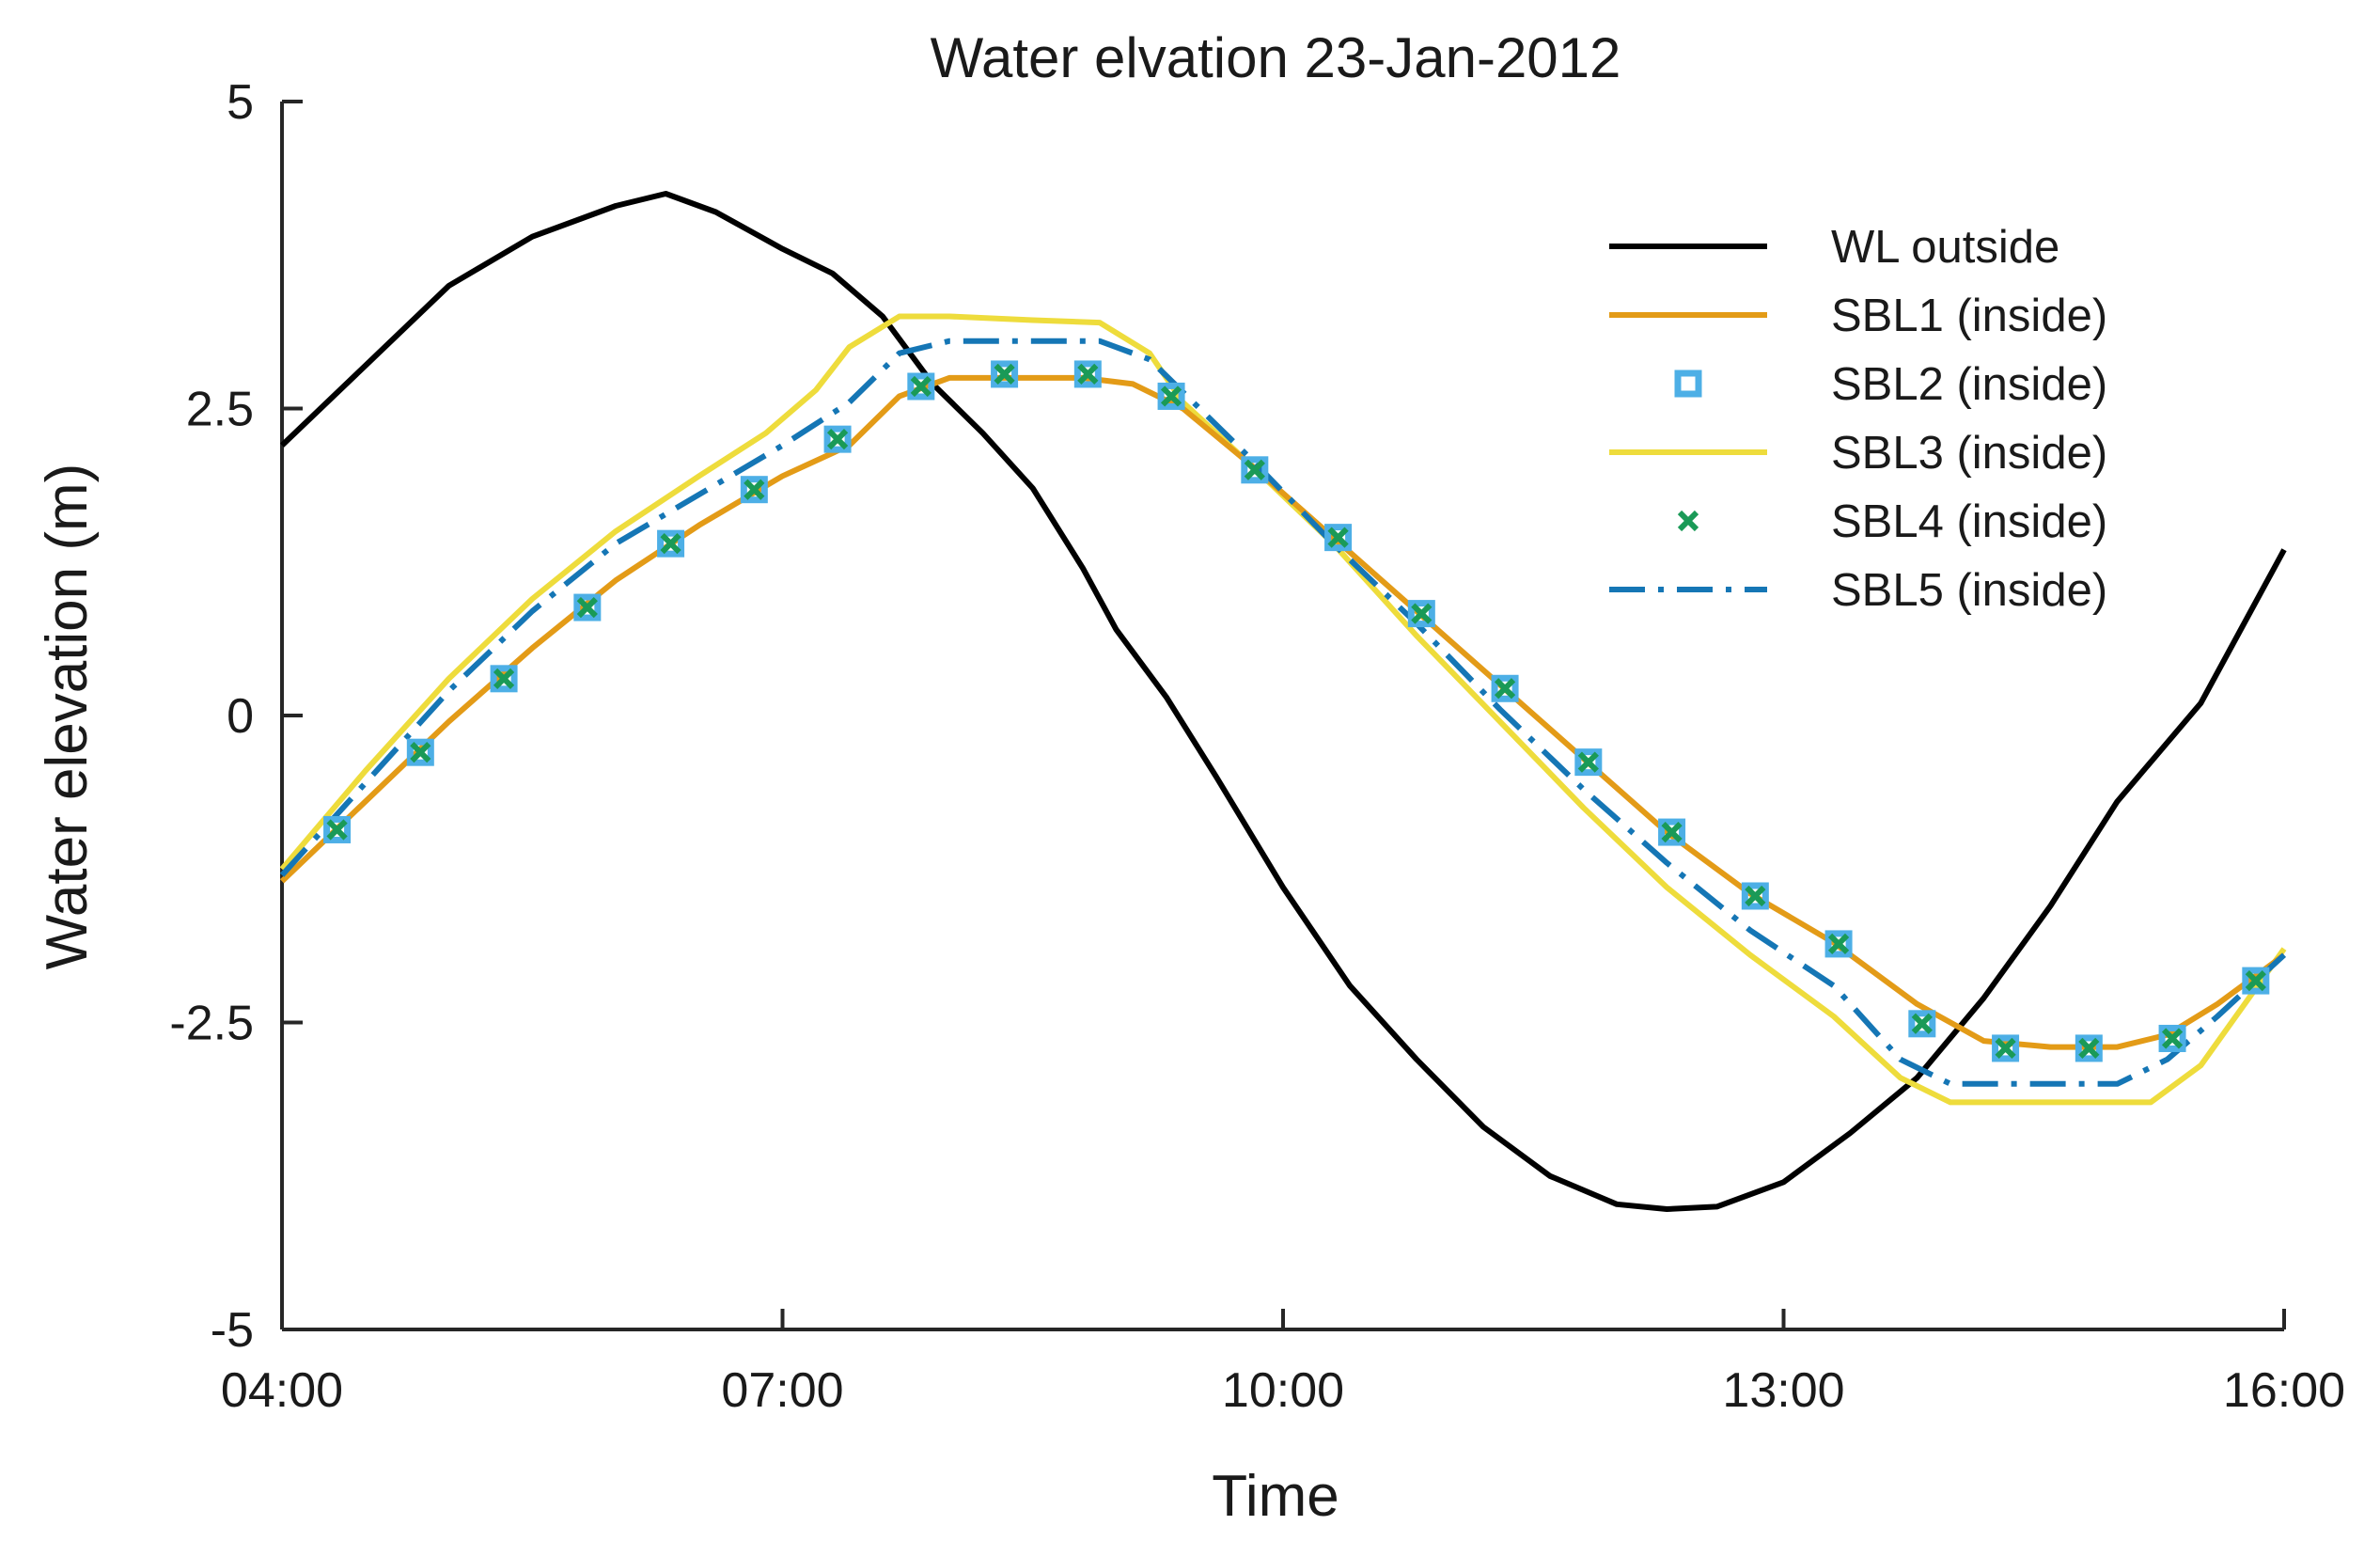 This screenshot has width=2380, height=1557. I want to click on y-tick-label: -2.5, so click(211, 1024).